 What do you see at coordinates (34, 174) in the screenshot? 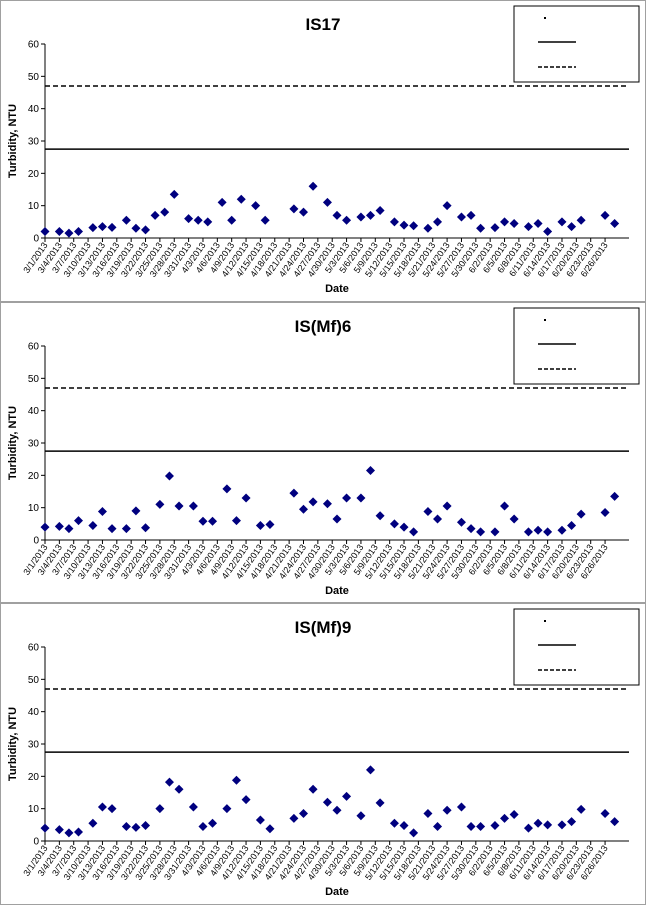
I see `y-tick-label: 20` at bounding box center [34, 174].